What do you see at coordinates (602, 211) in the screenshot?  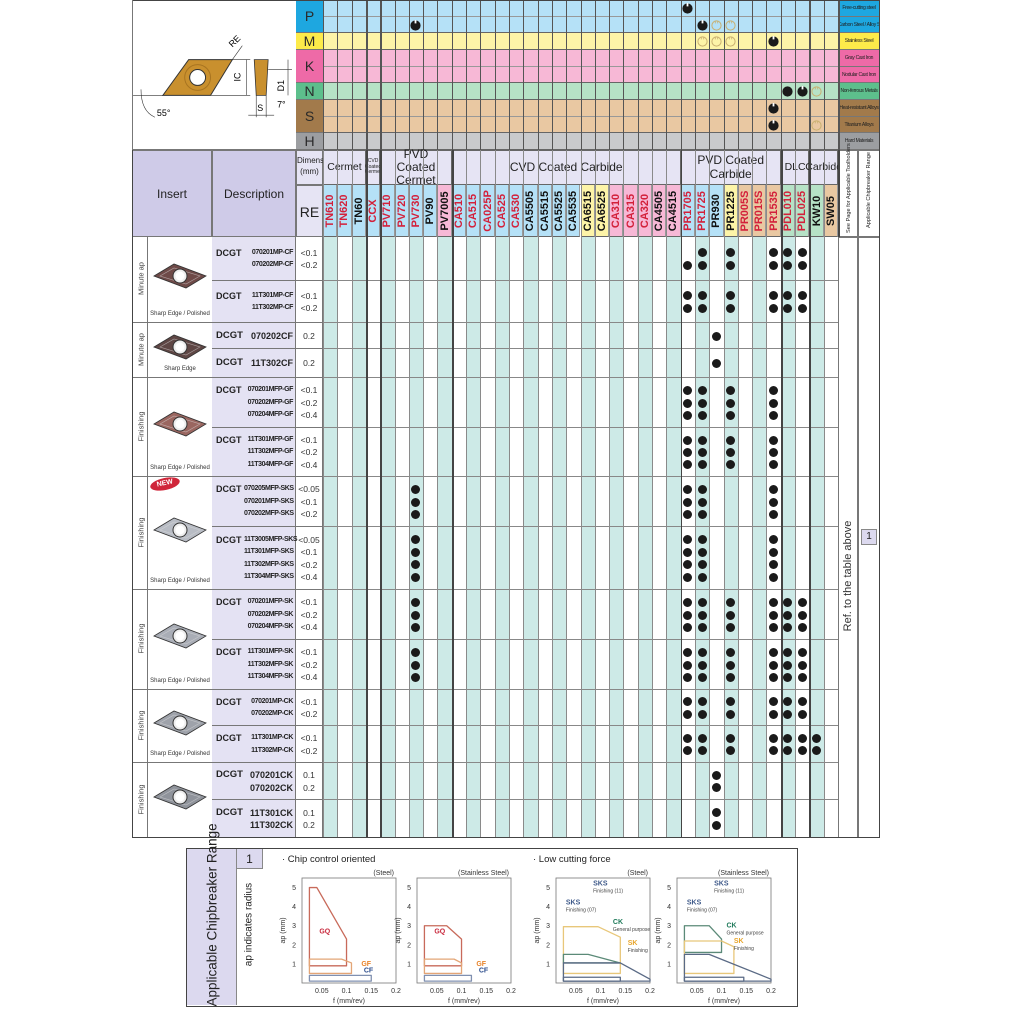 I see `grade-header-ca6525: CA6525` at bounding box center [602, 211].